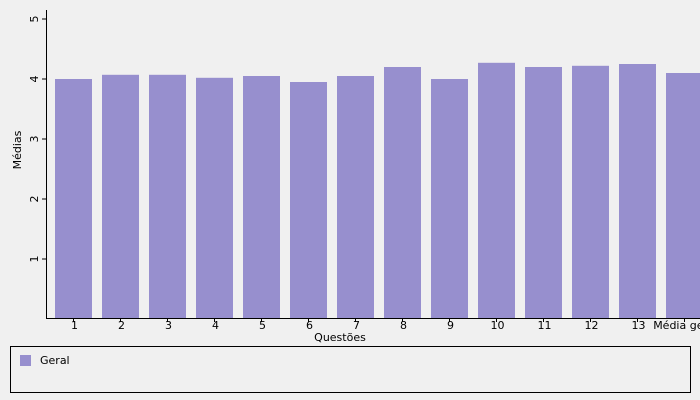 The image size is (700, 400). What do you see at coordinates (55, 360) in the screenshot?
I see `legend-label: Geral` at bounding box center [55, 360].